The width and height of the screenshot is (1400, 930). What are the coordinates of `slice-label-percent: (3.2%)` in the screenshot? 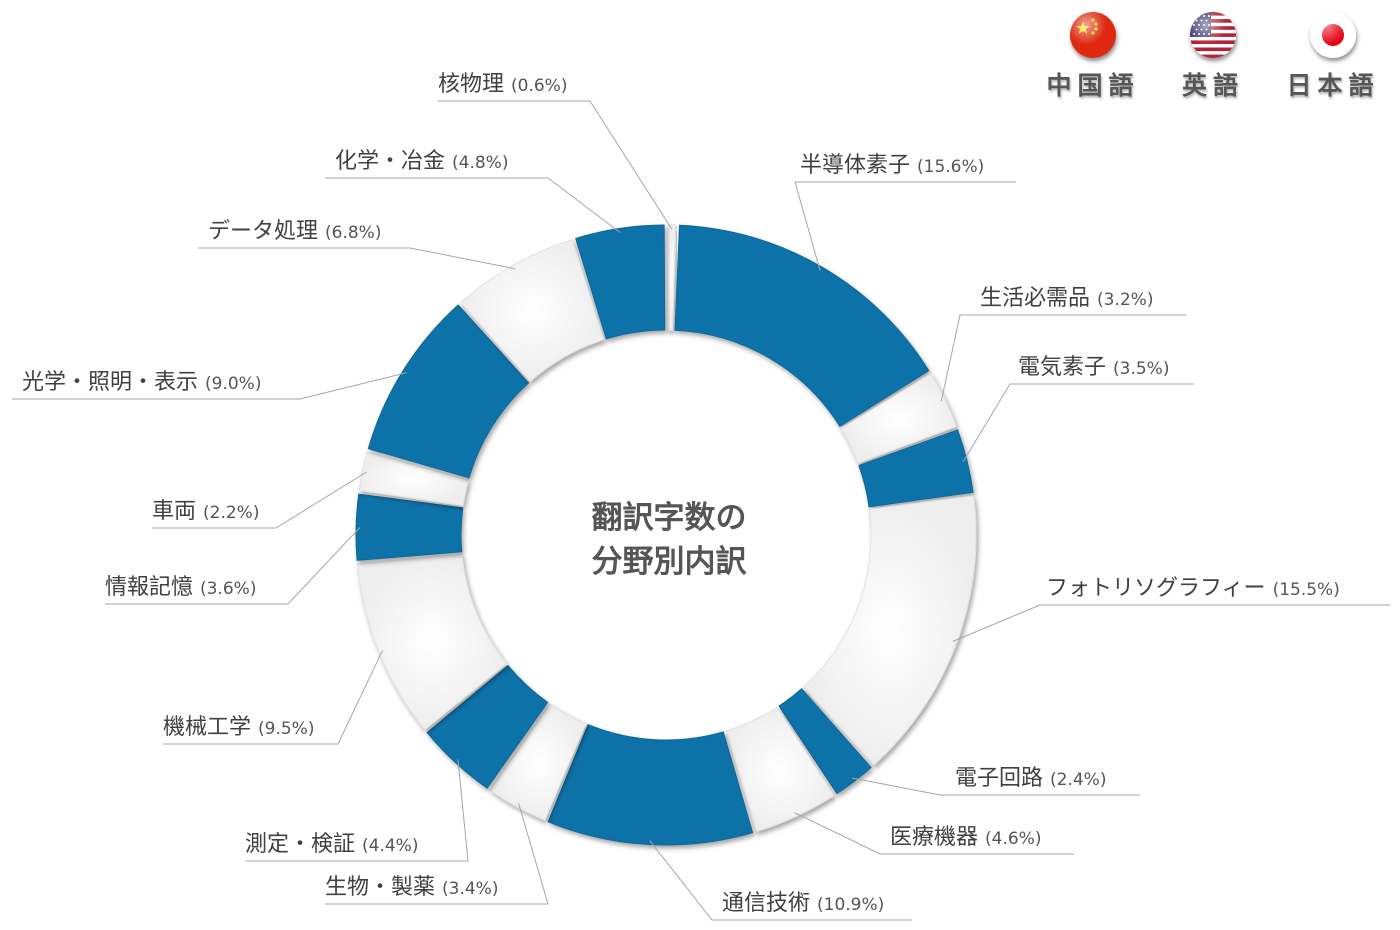 It's located at (1125, 300).